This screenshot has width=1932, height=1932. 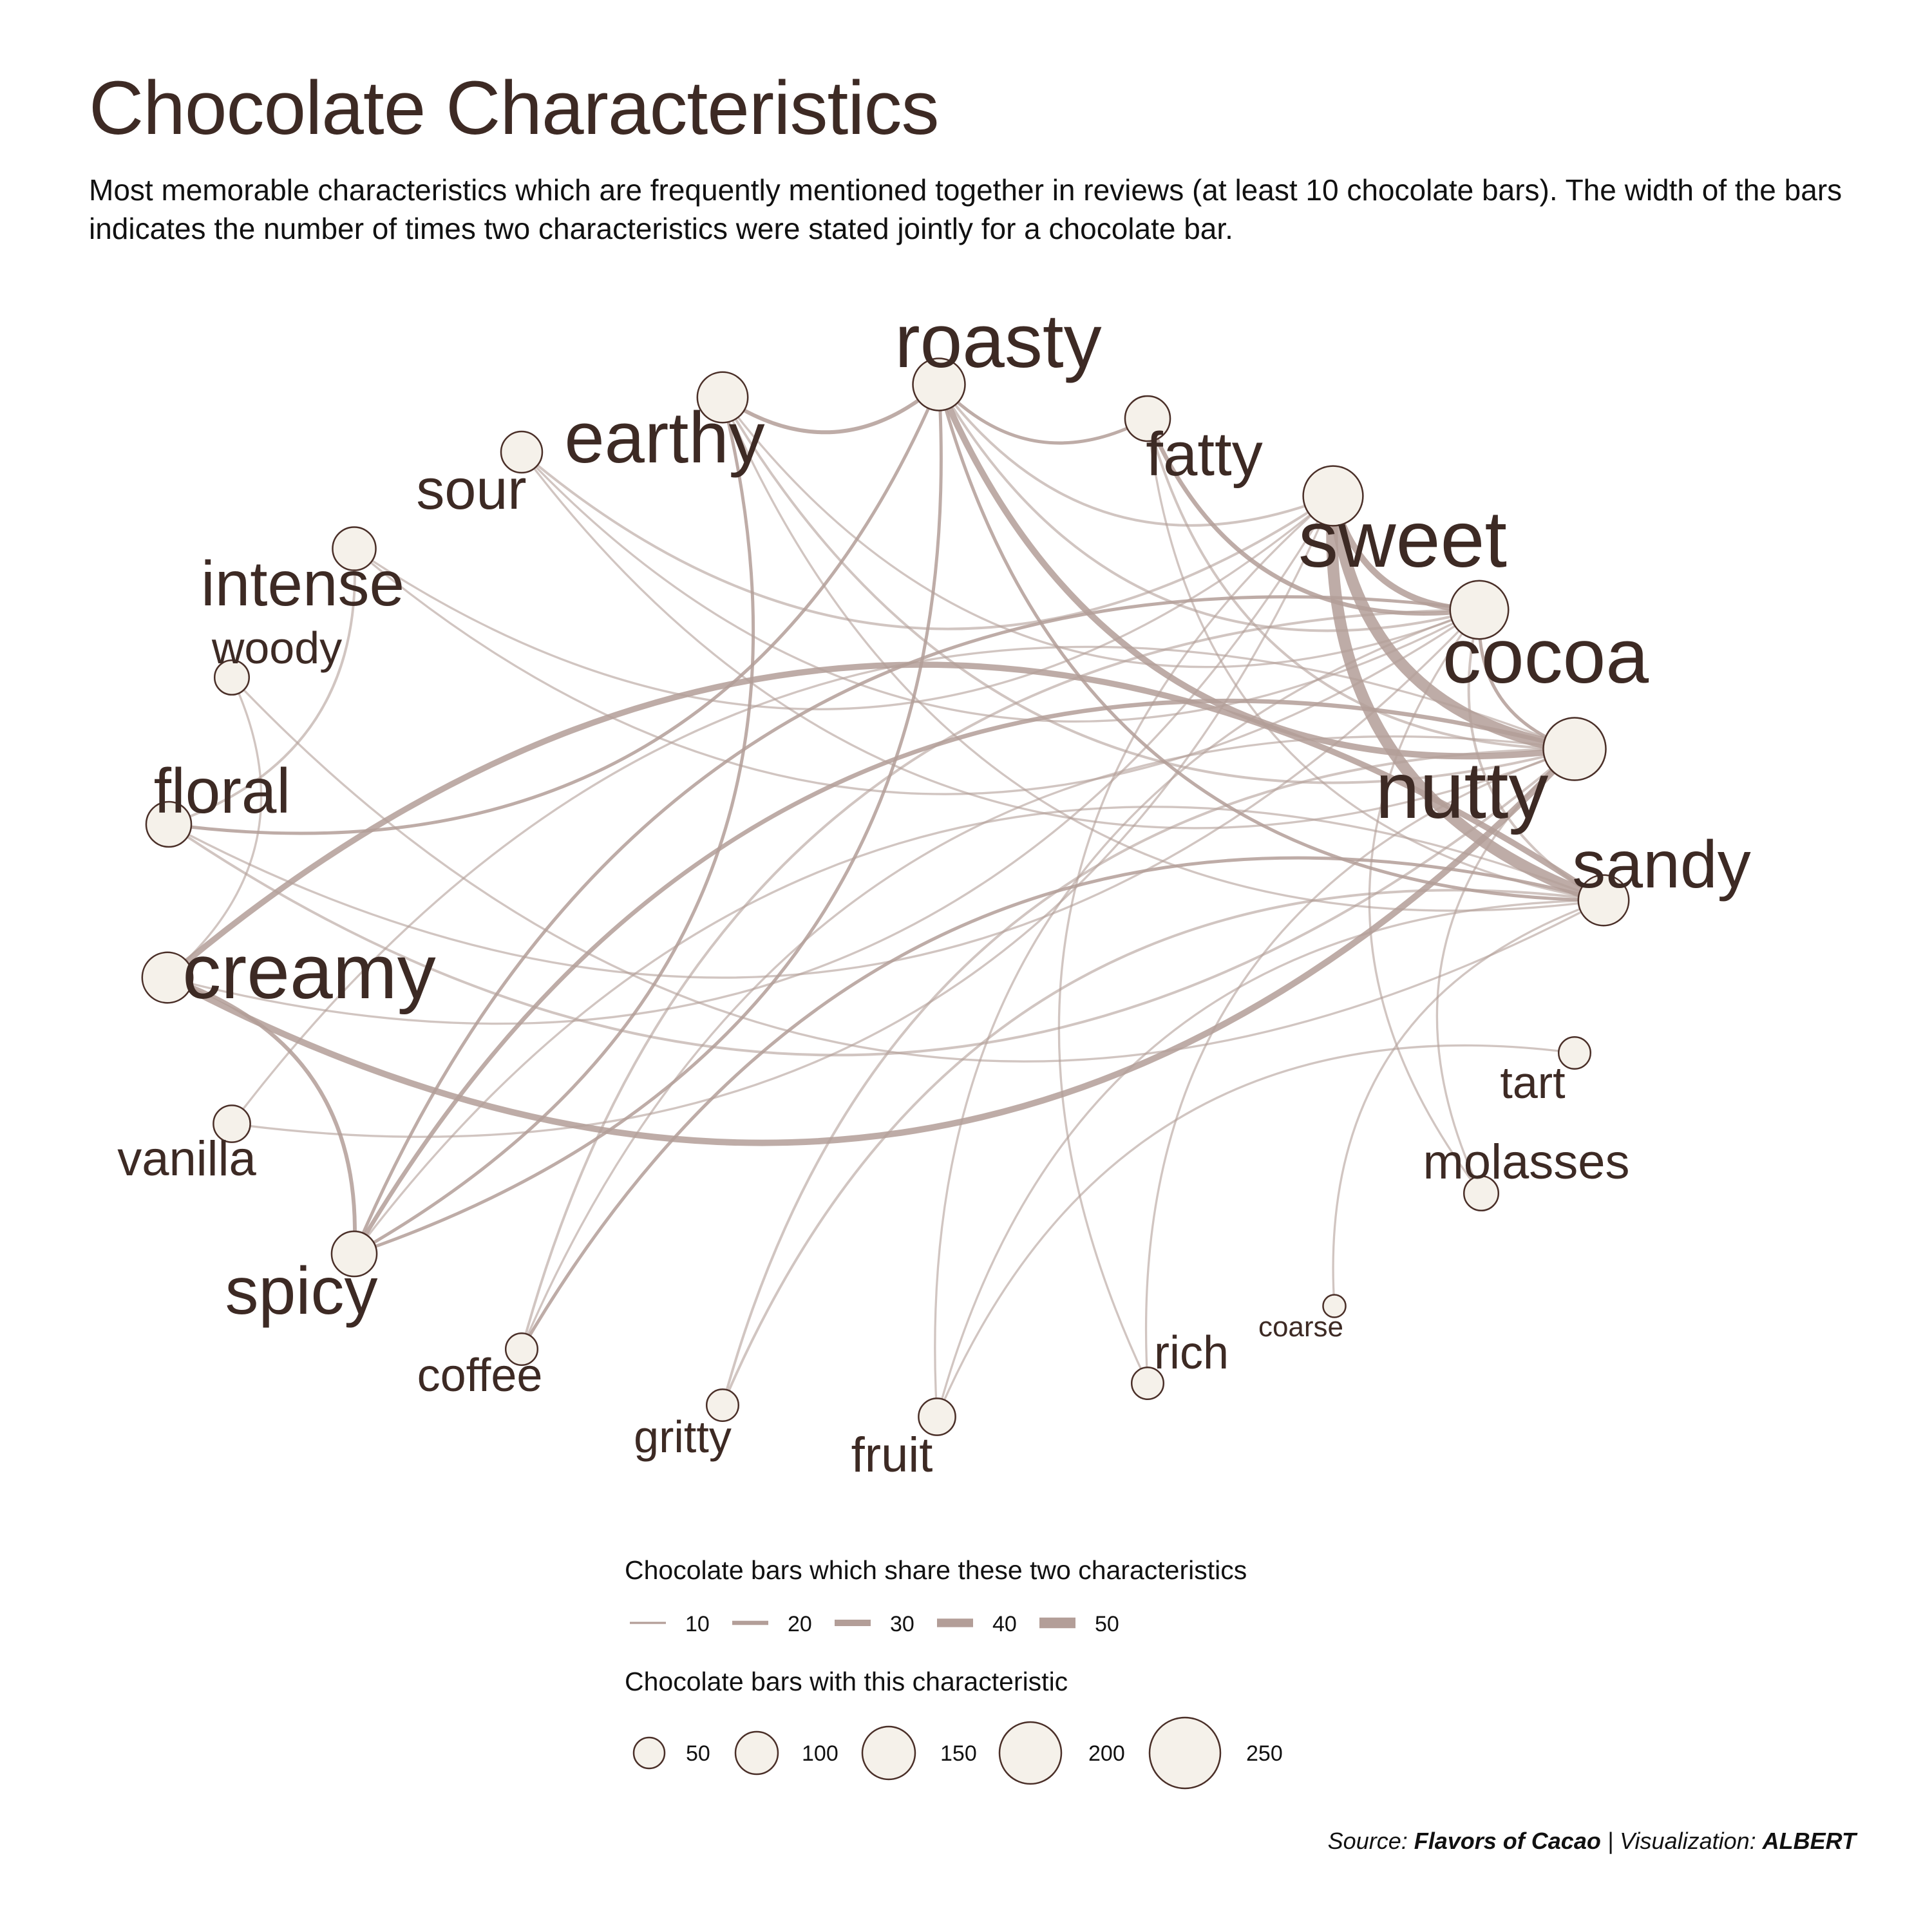 What do you see at coordinates (1479, 610) in the screenshot?
I see `node-cocoa` at bounding box center [1479, 610].